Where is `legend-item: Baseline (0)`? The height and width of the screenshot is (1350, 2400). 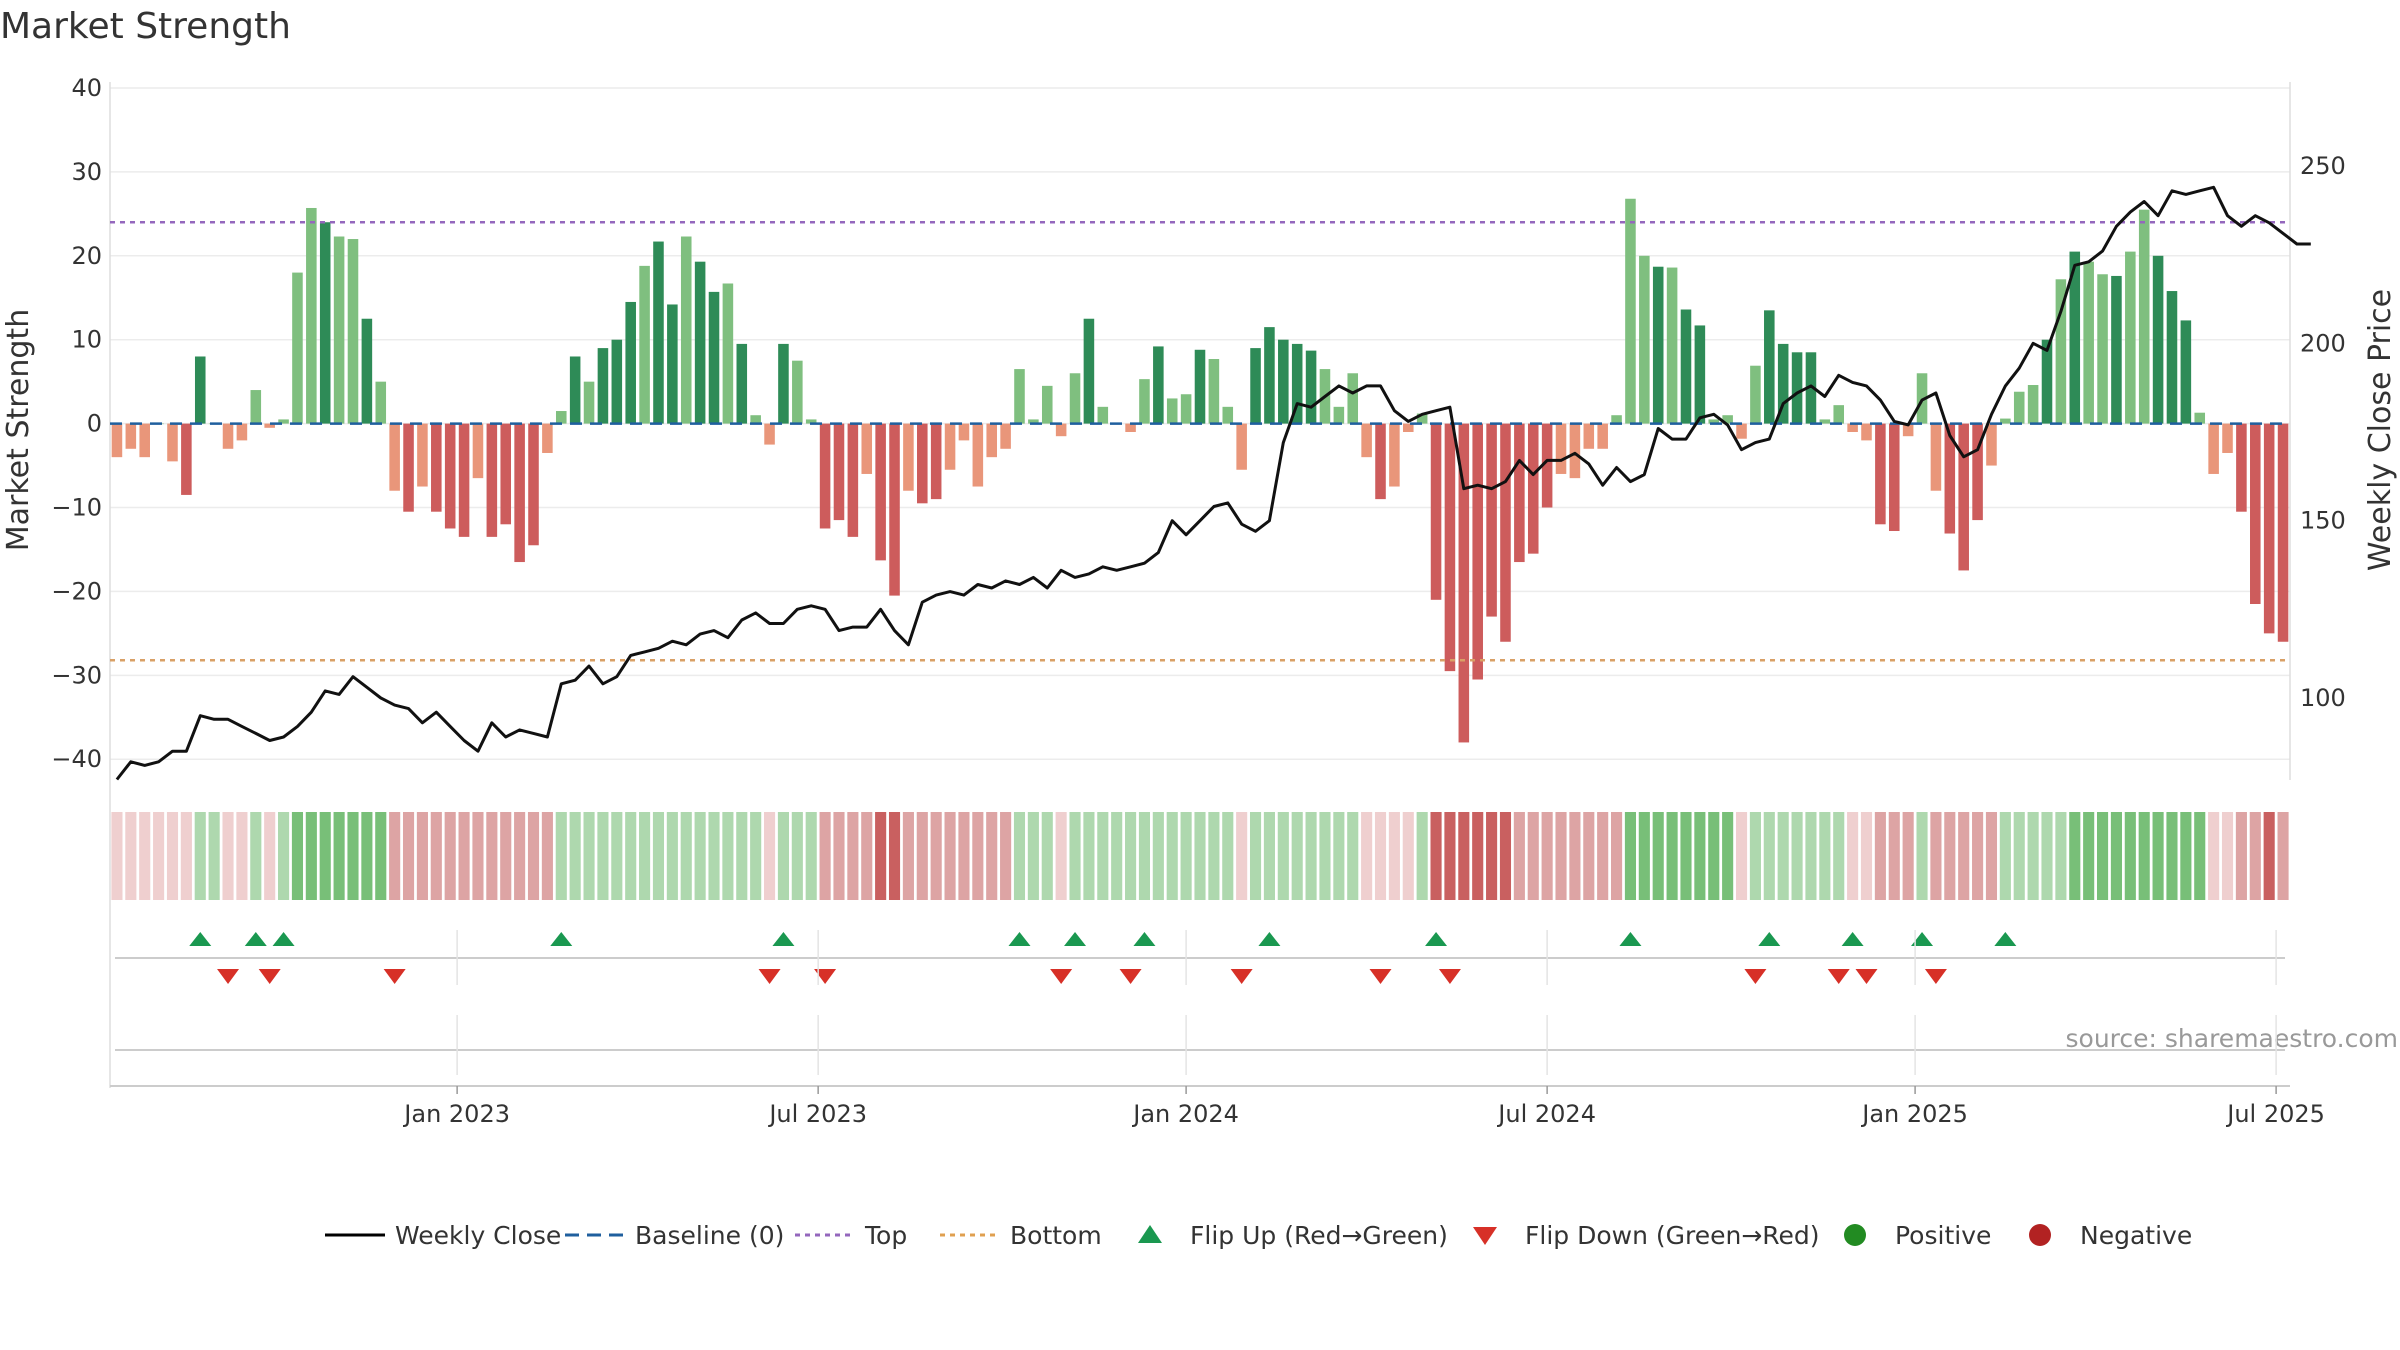
legend-item: Baseline (0) is located at coordinates (674, 1235).